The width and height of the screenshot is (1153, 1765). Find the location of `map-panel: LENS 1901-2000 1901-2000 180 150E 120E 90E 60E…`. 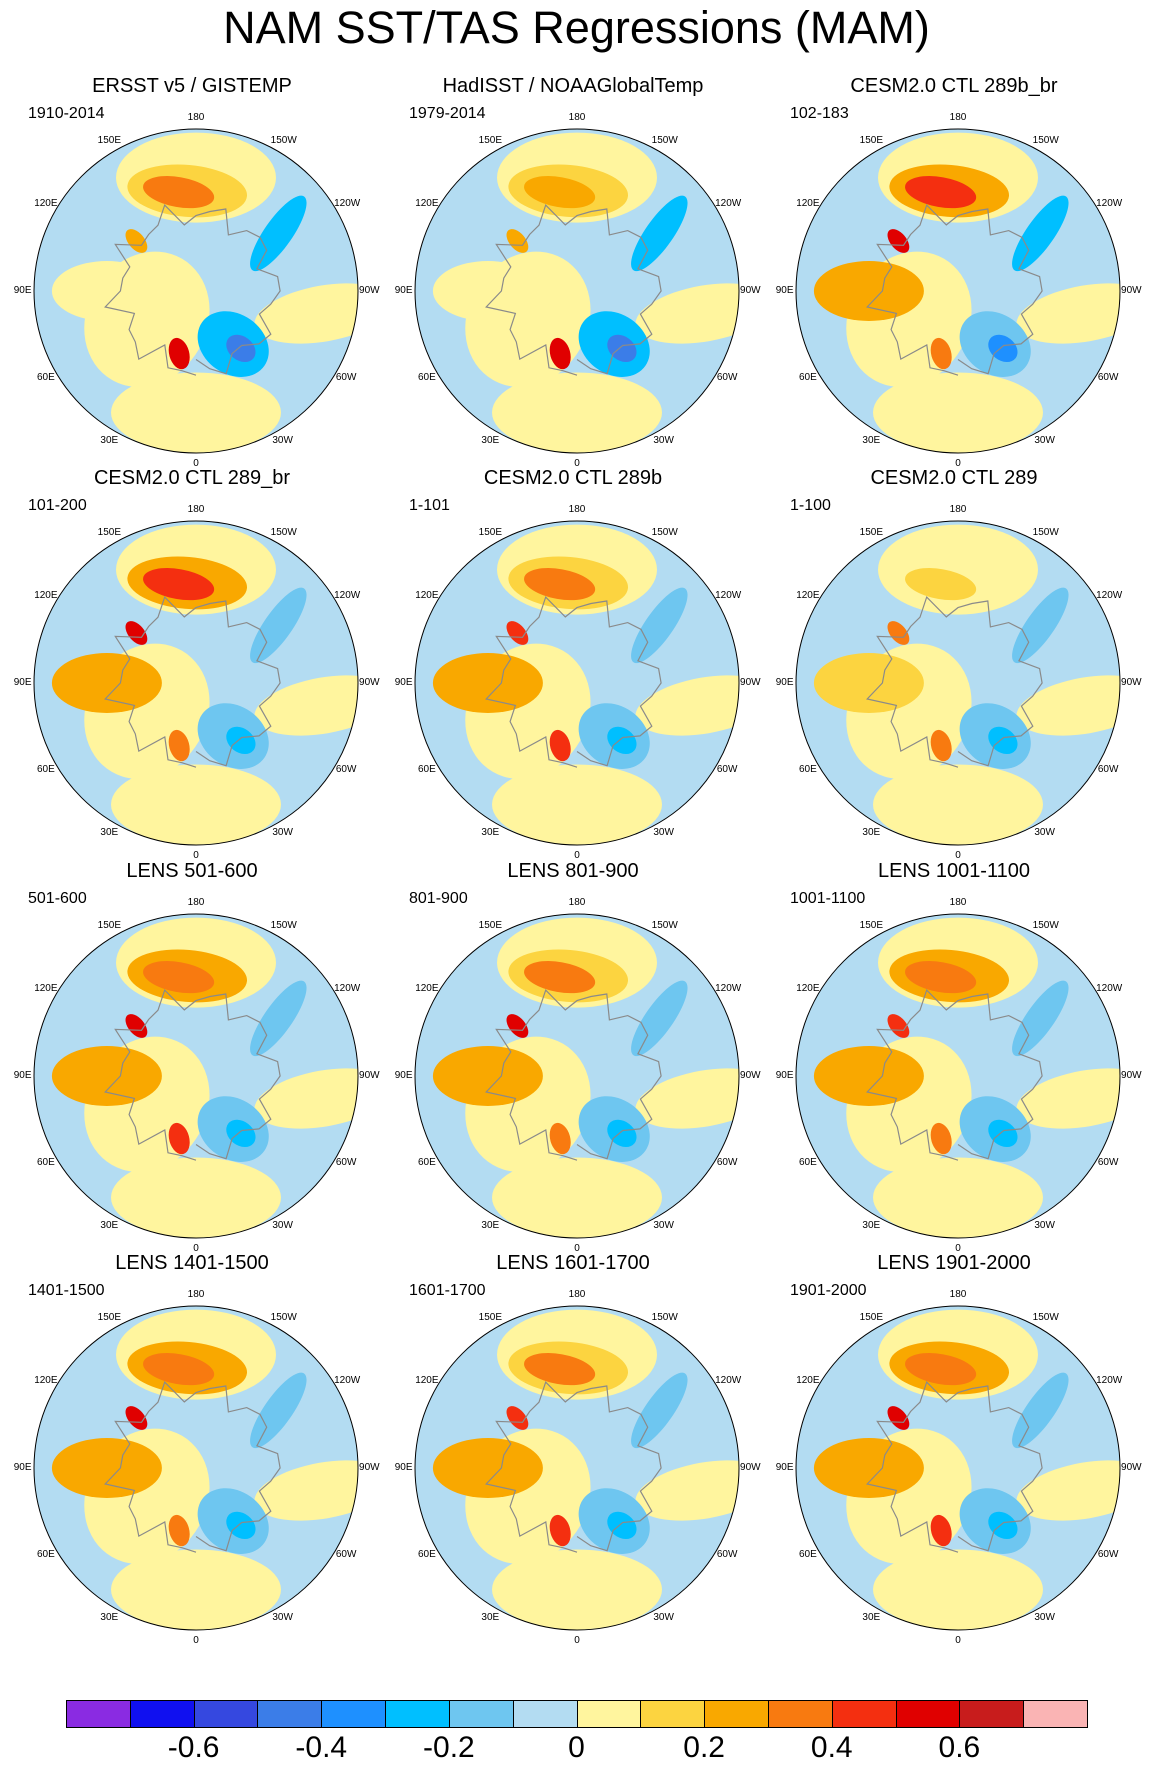

map-panel: LENS 1901-2000 1901-2000 180 150E 120E 90E 60E… is located at coordinates (954, 1448).